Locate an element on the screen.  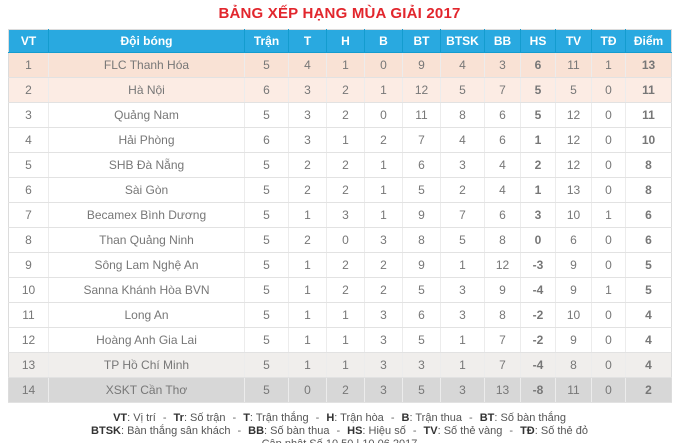
cell-position: 9 is located at coordinates (28, 265).